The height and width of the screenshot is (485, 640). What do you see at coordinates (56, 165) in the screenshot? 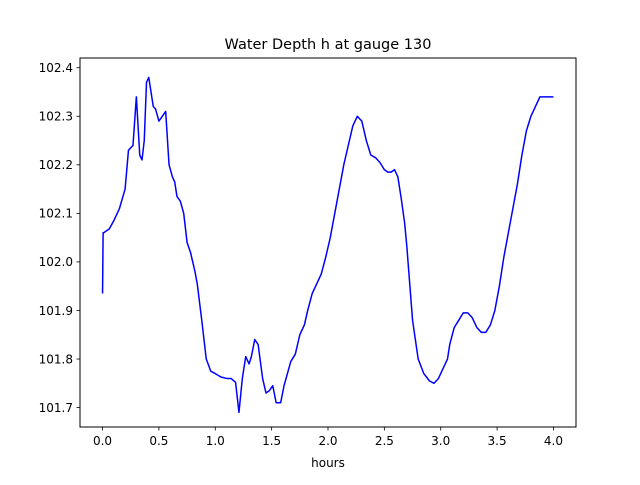
I see `y-tick-label: 102.2` at bounding box center [56, 165].